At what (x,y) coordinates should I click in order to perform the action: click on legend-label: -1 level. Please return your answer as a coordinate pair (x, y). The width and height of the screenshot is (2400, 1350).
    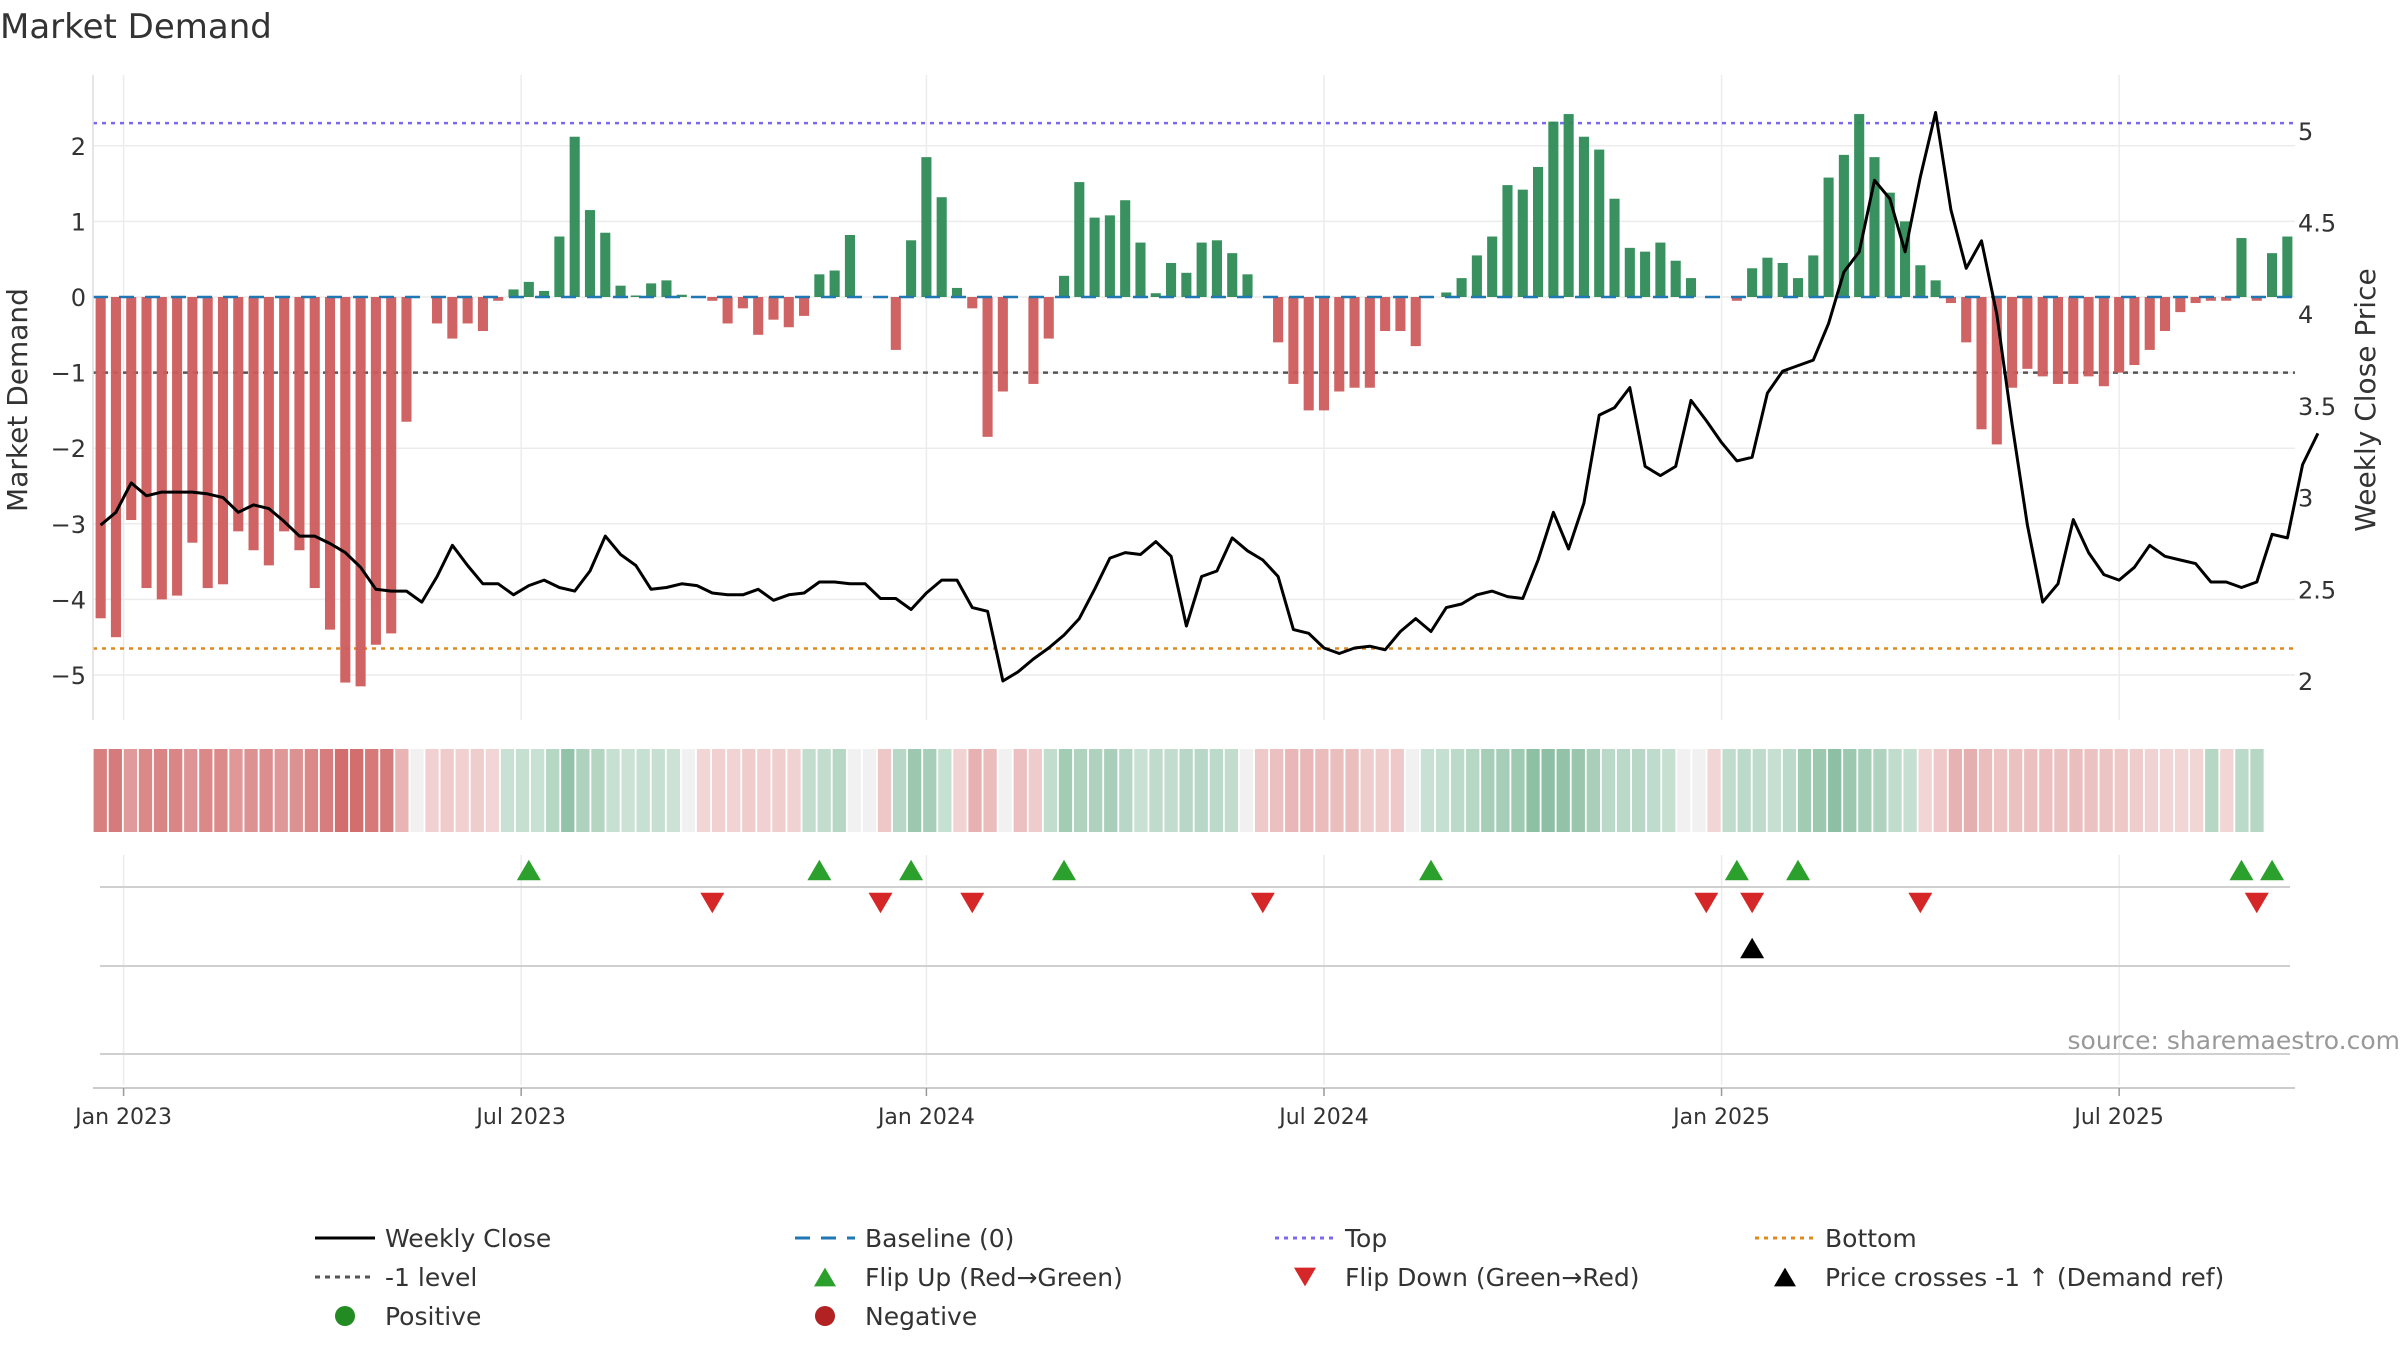
    Looking at the image, I should click on (431, 1277).